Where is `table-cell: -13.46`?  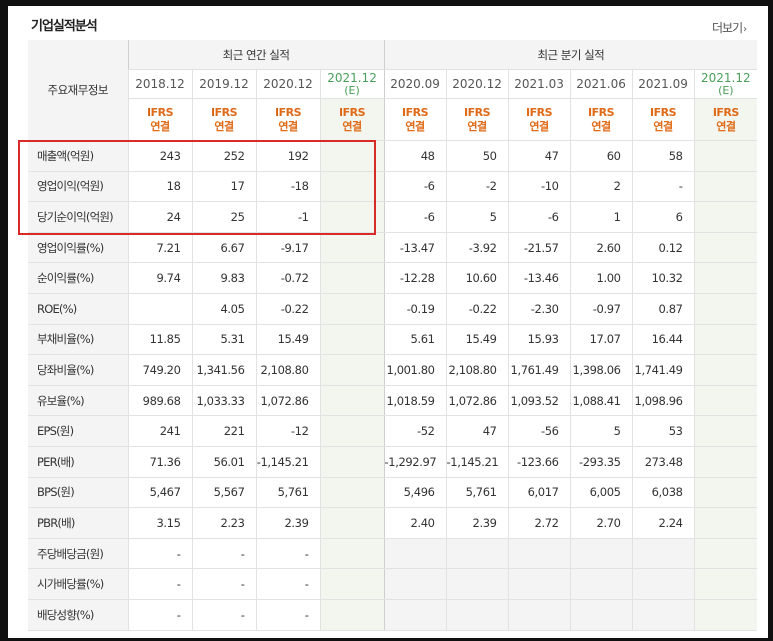
table-cell: -13.46 is located at coordinates (539, 278).